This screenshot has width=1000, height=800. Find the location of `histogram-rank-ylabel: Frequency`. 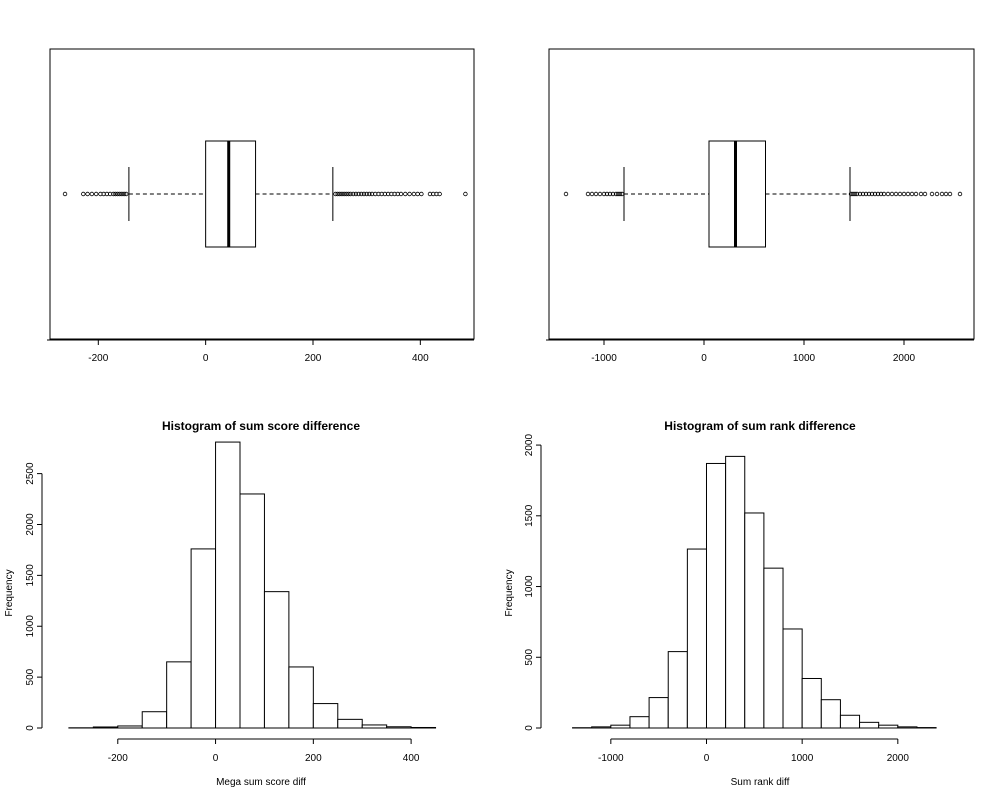

histogram-rank-ylabel: Frequency is located at coordinates (509, 592).